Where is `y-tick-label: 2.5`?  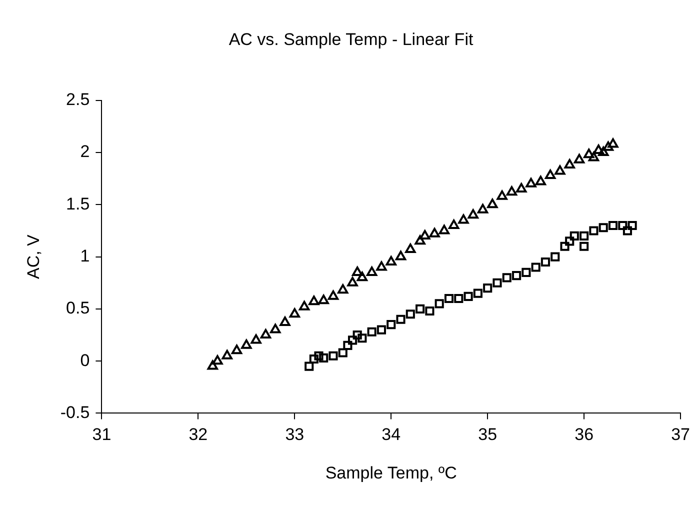
y-tick-label: 2.5 is located at coordinates (78, 100).